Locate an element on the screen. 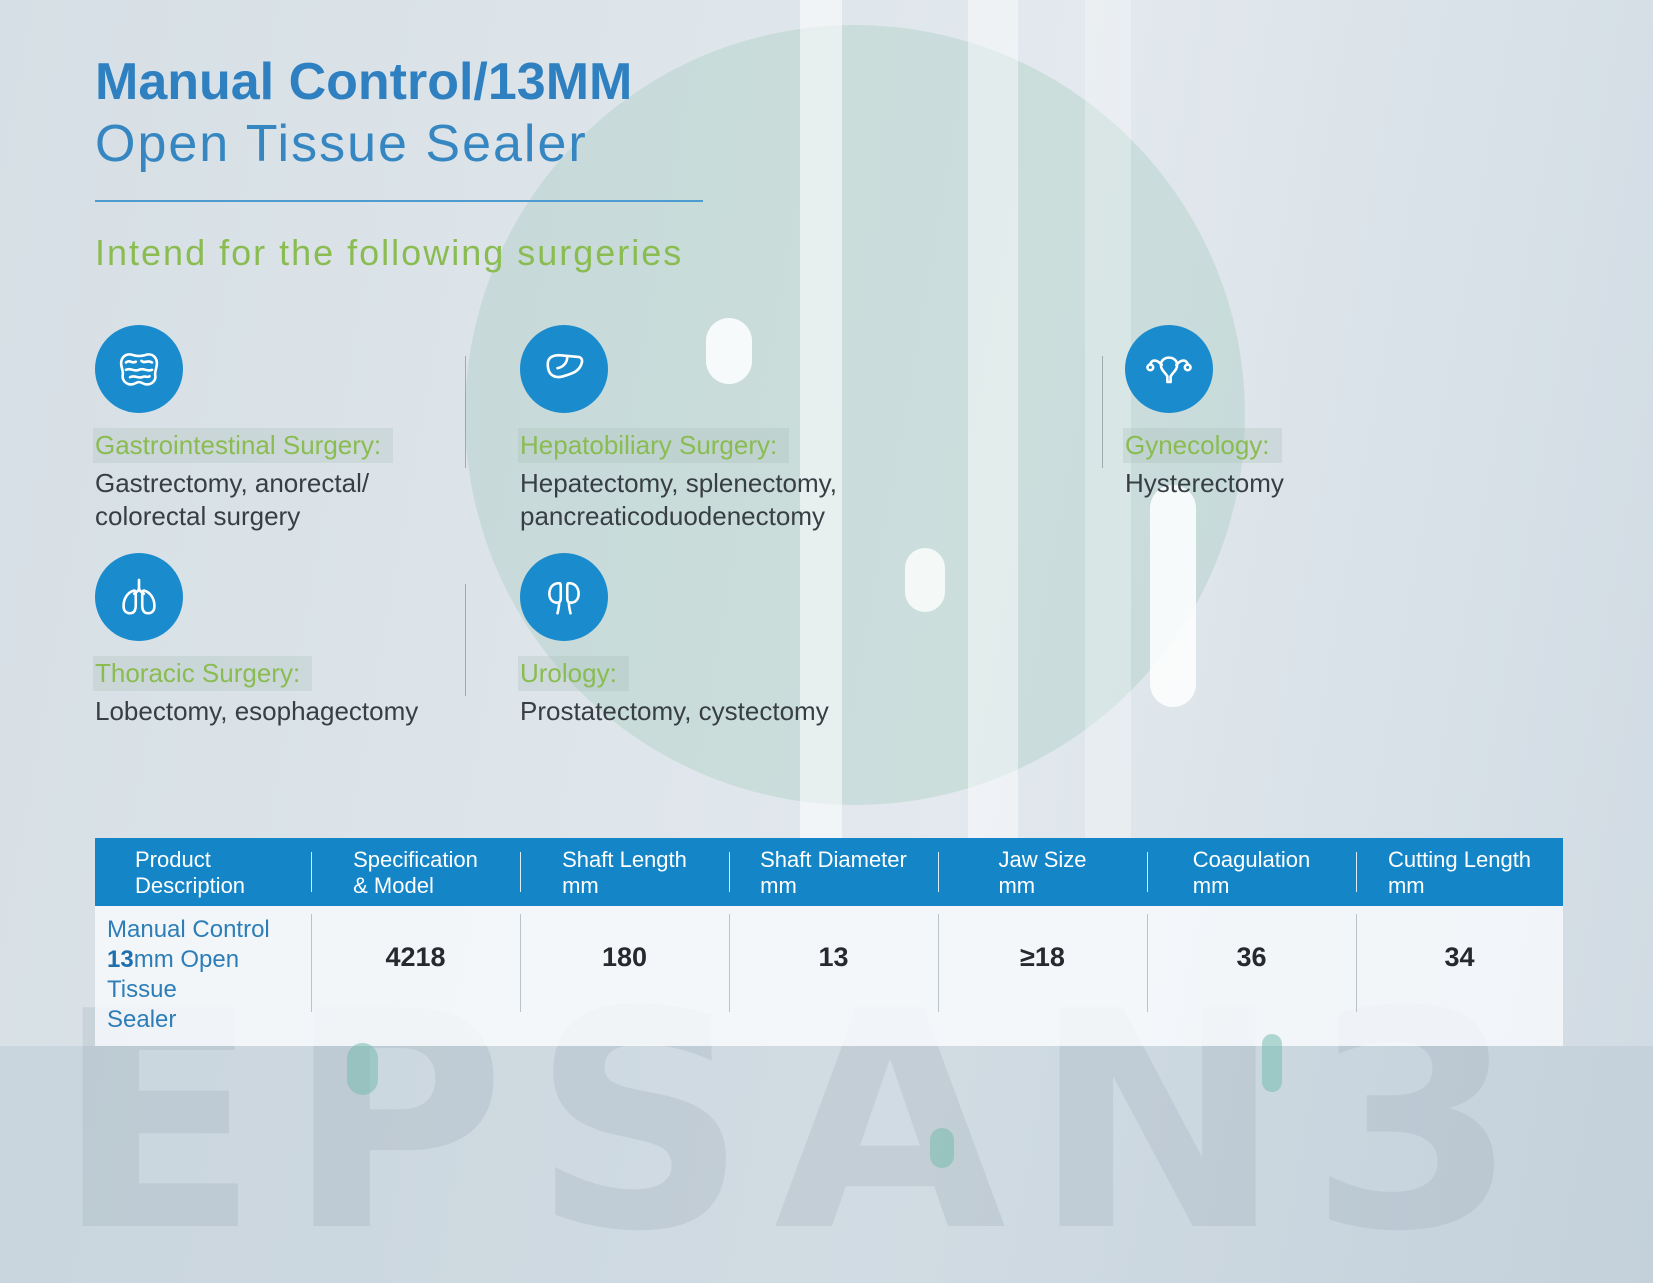  cell-coagulation: 36 is located at coordinates (1251, 957).